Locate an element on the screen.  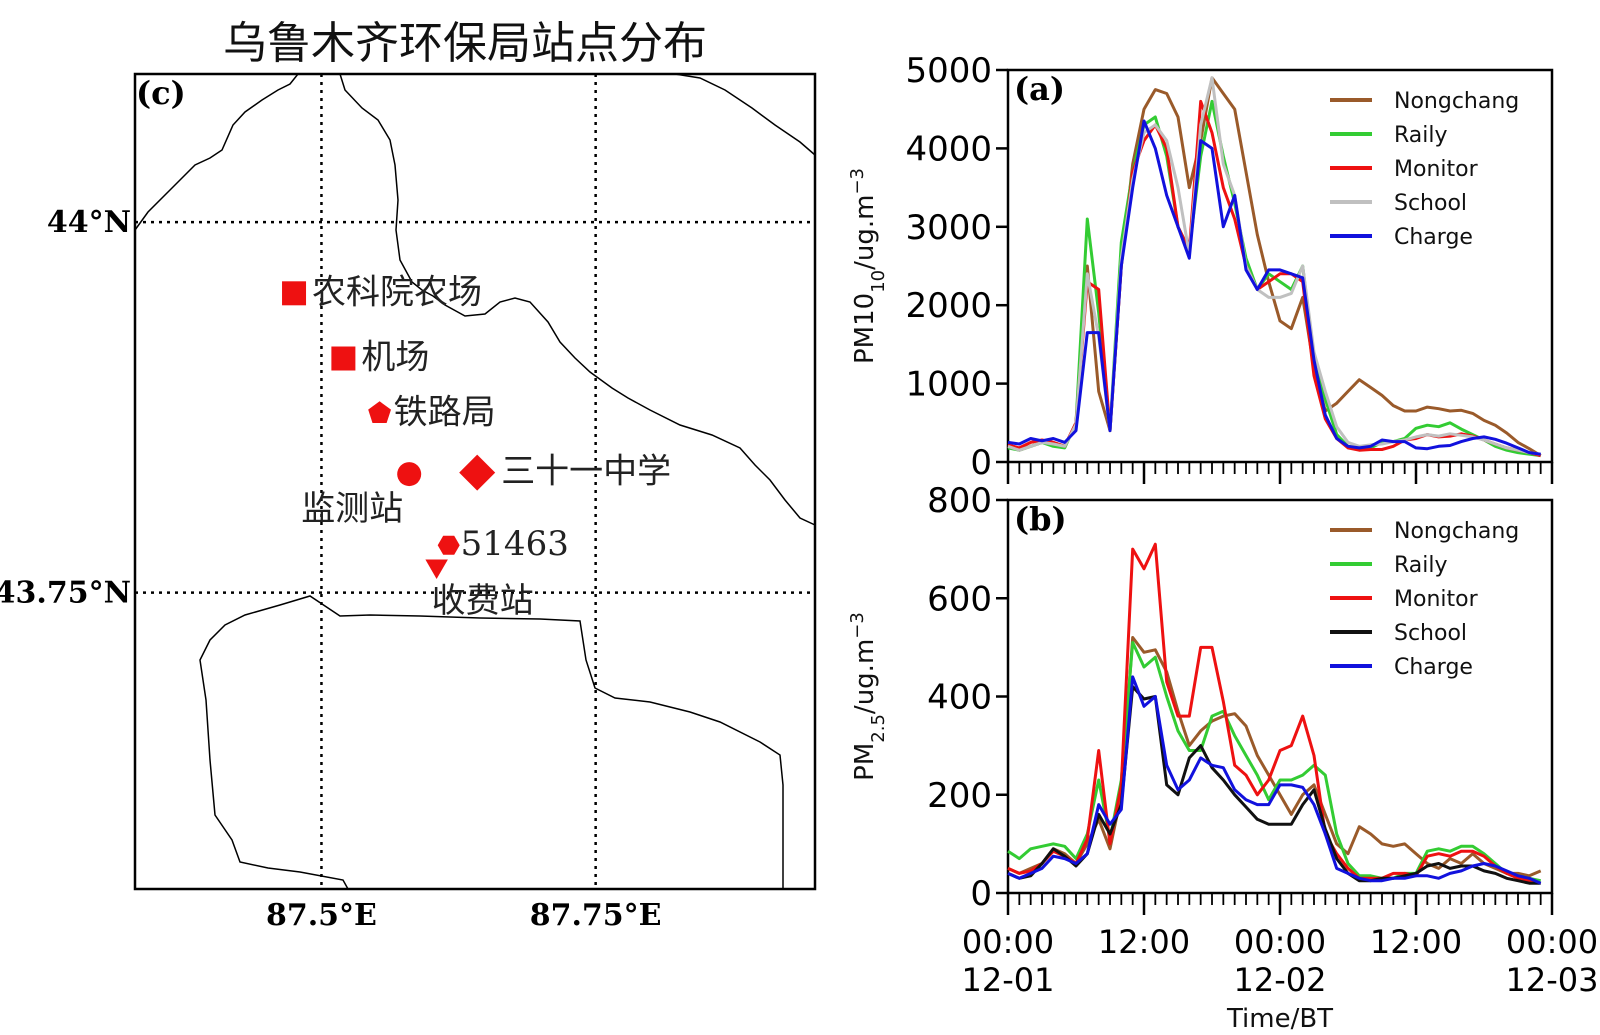
lon-tick-label: 87.75°E is located at coordinates (596, 915).